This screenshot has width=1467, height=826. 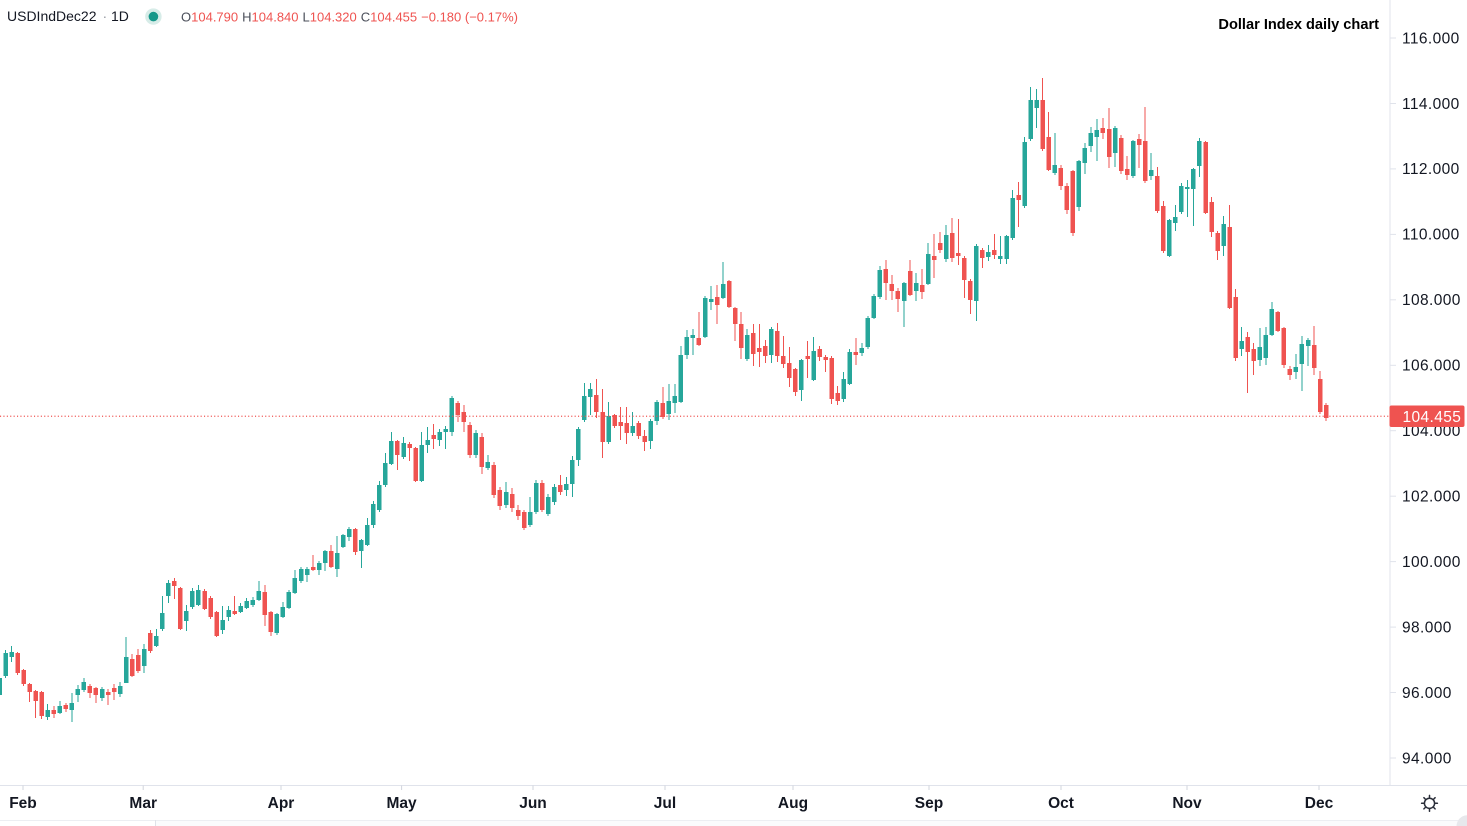 I want to click on svg-text: Dec, so click(x=1319, y=803).